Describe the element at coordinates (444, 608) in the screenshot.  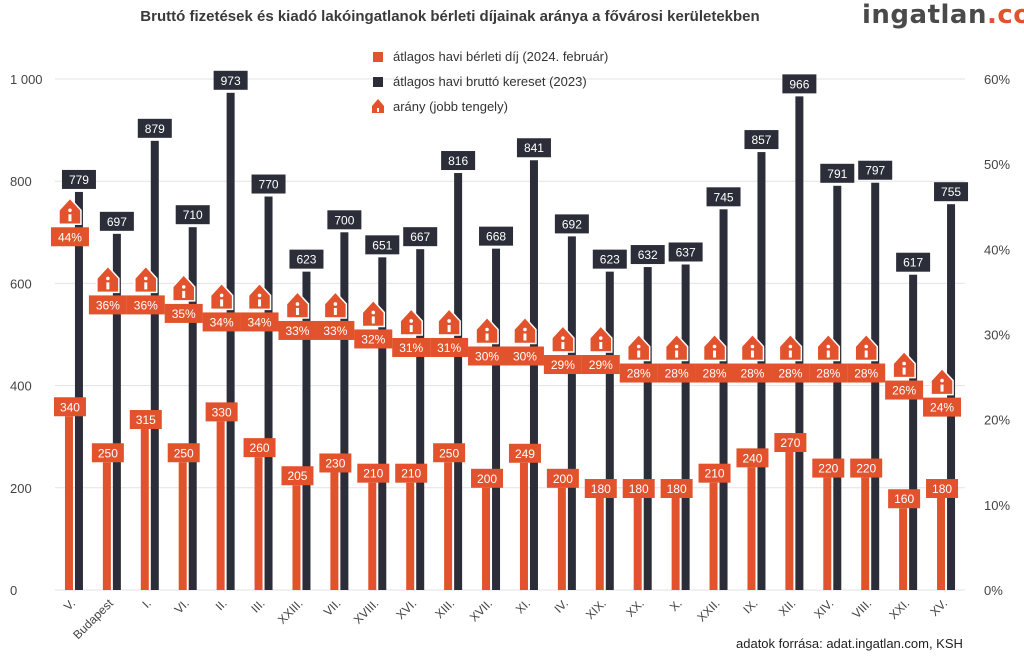
I see `category-label: XIII.` at that location.